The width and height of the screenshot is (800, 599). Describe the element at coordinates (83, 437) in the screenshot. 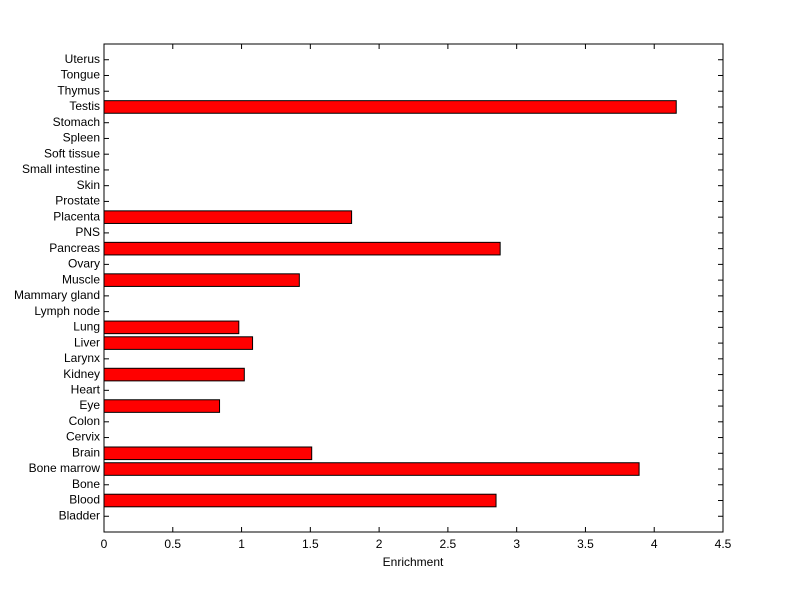

I see `y-tick-label: Cervix` at that location.